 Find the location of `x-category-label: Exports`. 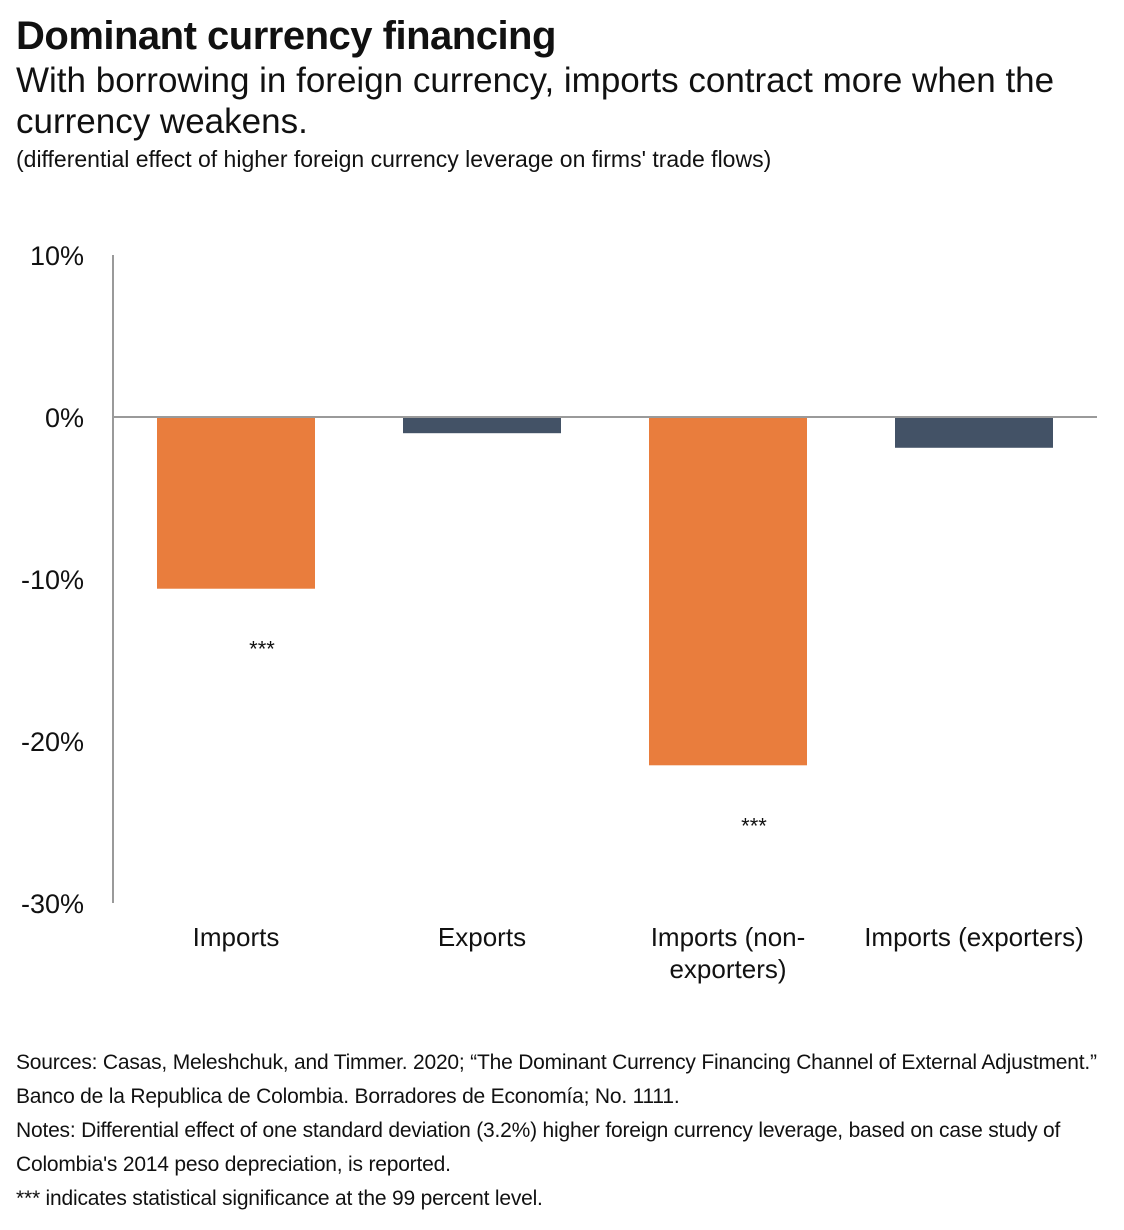

x-category-label: Exports is located at coordinates (482, 937).